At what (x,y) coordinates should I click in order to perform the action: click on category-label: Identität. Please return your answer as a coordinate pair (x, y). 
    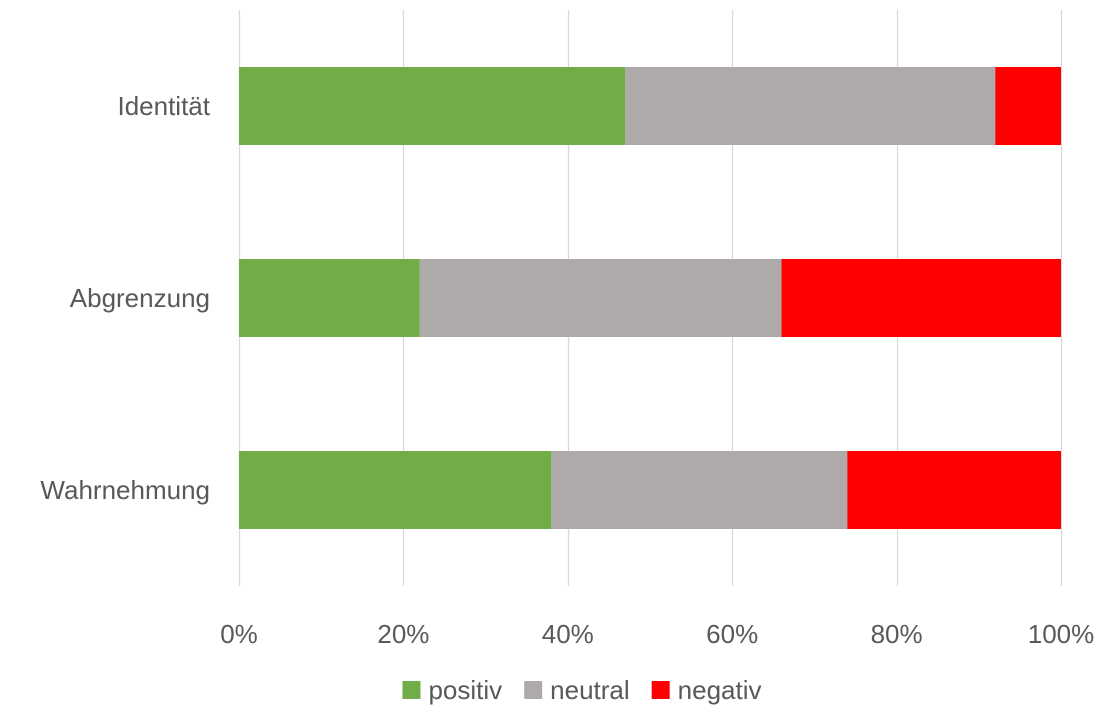
    Looking at the image, I should click on (163, 106).